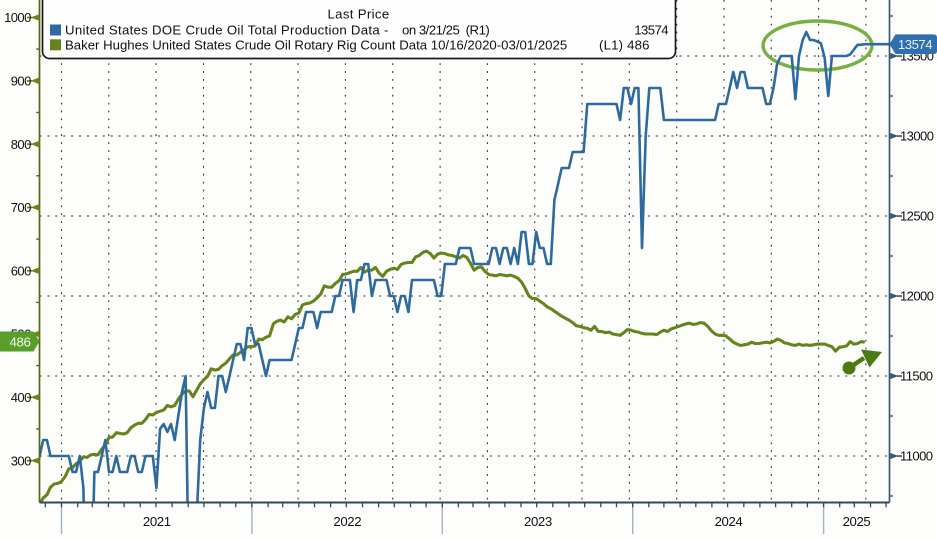  What do you see at coordinates (538, 521) in the screenshot?
I see `svg-text: 2023` at bounding box center [538, 521].